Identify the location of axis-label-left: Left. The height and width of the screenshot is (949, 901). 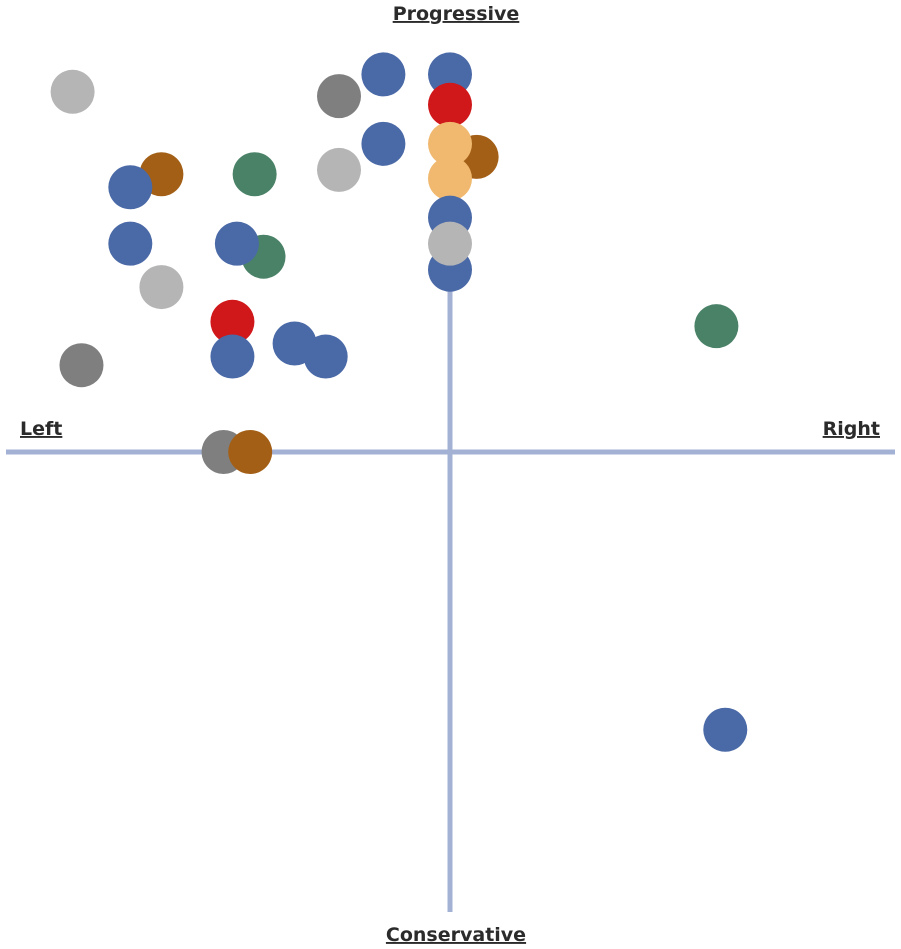
(41, 429).